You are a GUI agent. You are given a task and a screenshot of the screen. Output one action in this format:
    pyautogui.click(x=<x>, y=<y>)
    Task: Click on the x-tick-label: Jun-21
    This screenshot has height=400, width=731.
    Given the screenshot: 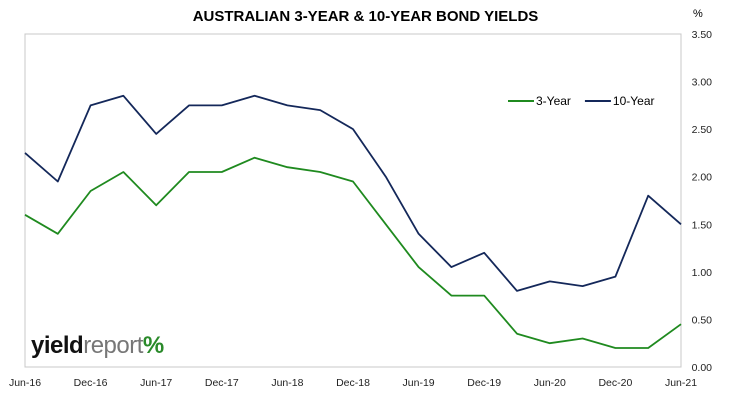 What is the action you would take?
    pyautogui.click(x=681, y=383)
    